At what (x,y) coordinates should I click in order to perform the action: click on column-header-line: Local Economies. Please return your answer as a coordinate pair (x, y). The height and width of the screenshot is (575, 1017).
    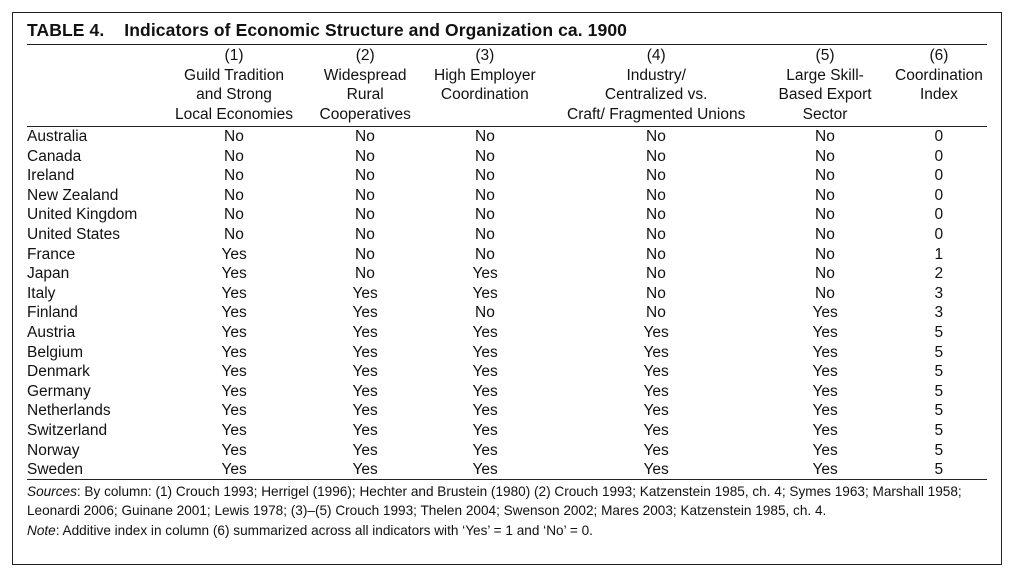
    Looking at the image, I should click on (234, 114).